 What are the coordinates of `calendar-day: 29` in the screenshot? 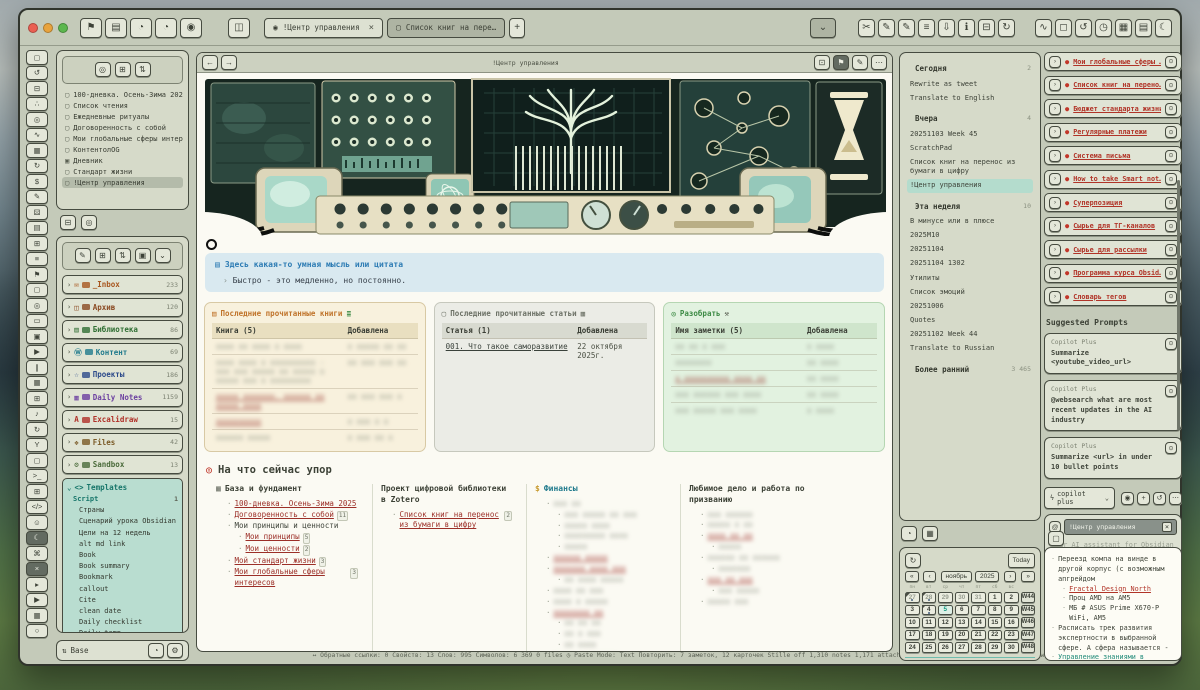 It's located at (945, 597).